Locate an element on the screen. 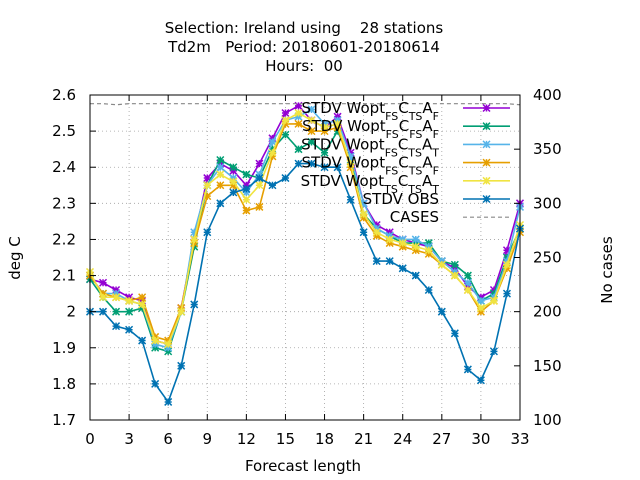  legend-label-part: FS is located at coordinates (392, 134).